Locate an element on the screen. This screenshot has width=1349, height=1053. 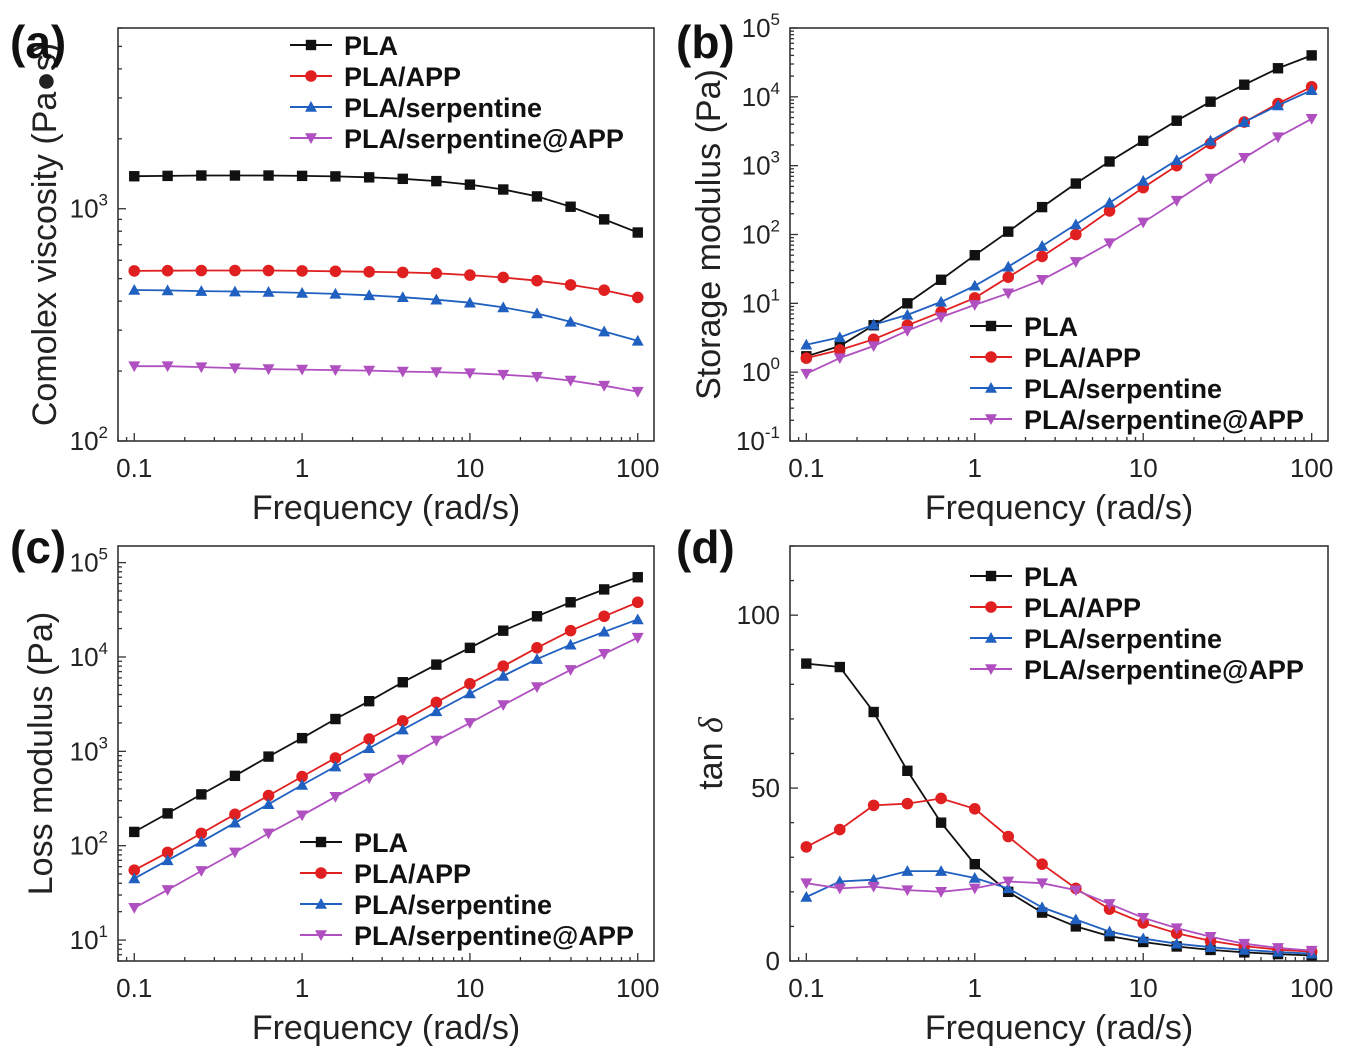
y-axis-title: tan δ is located at coordinates (711, 753).